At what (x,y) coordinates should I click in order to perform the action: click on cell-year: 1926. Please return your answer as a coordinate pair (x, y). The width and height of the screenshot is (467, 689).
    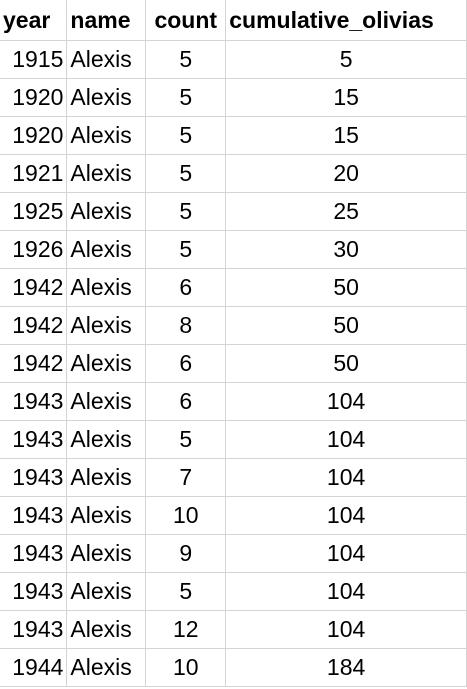
    Looking at the image, I should click on (34, 249).